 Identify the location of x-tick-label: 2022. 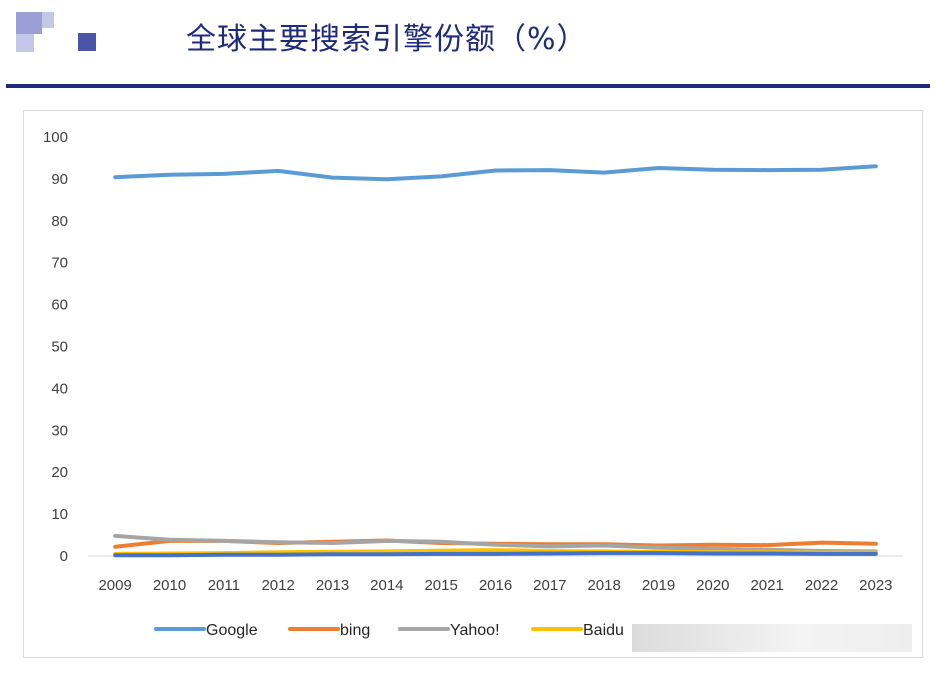
(821, 585).